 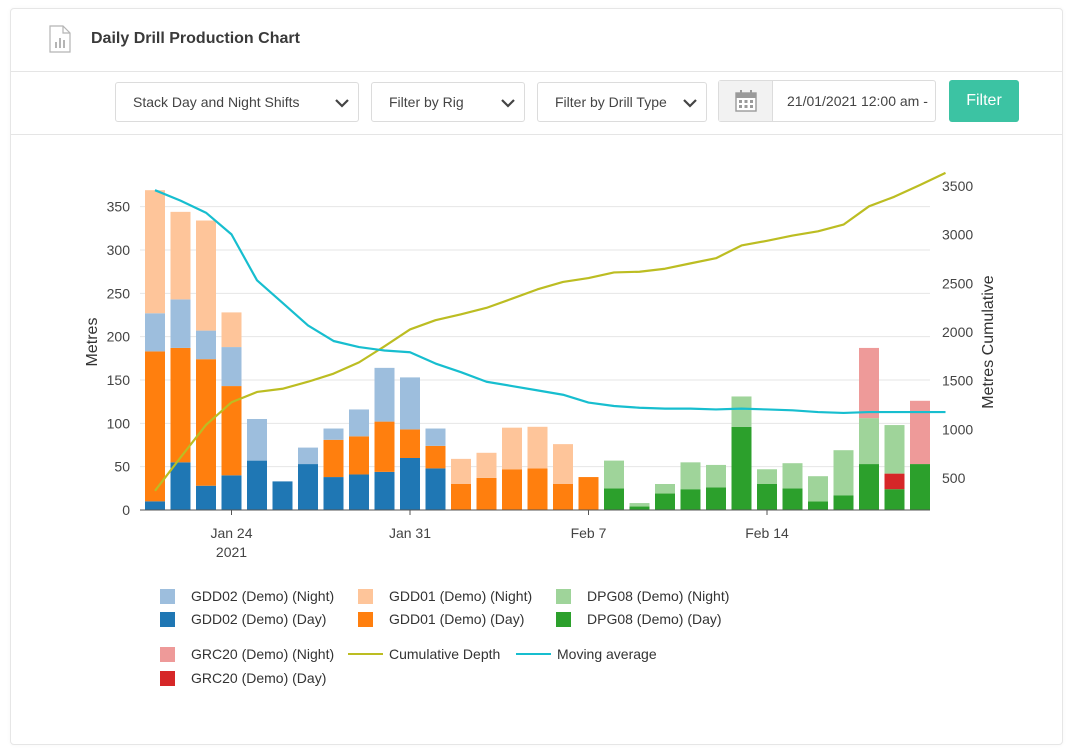 I want to click on stack-shifts-select: Stack Day and Night Shifts, so click(x=237, y=102).